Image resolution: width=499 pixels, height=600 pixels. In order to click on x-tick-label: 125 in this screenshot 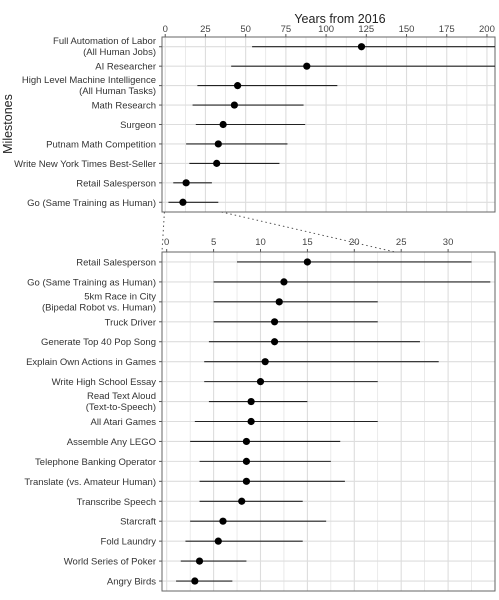, I will do `click(366, 29)`.